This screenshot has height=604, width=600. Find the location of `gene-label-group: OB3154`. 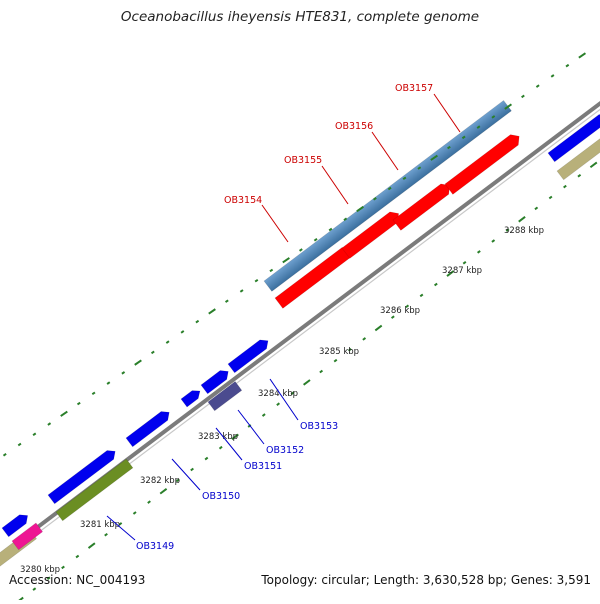

gene-label-group: OB3154 is located at coordinates (256, 219).